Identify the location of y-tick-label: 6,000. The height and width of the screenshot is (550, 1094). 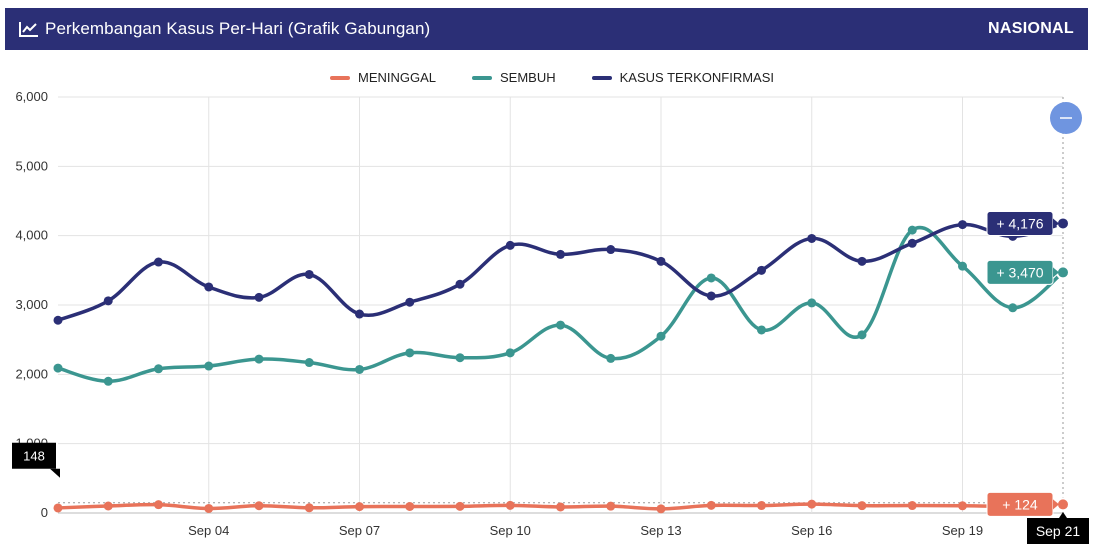
(31, 96).